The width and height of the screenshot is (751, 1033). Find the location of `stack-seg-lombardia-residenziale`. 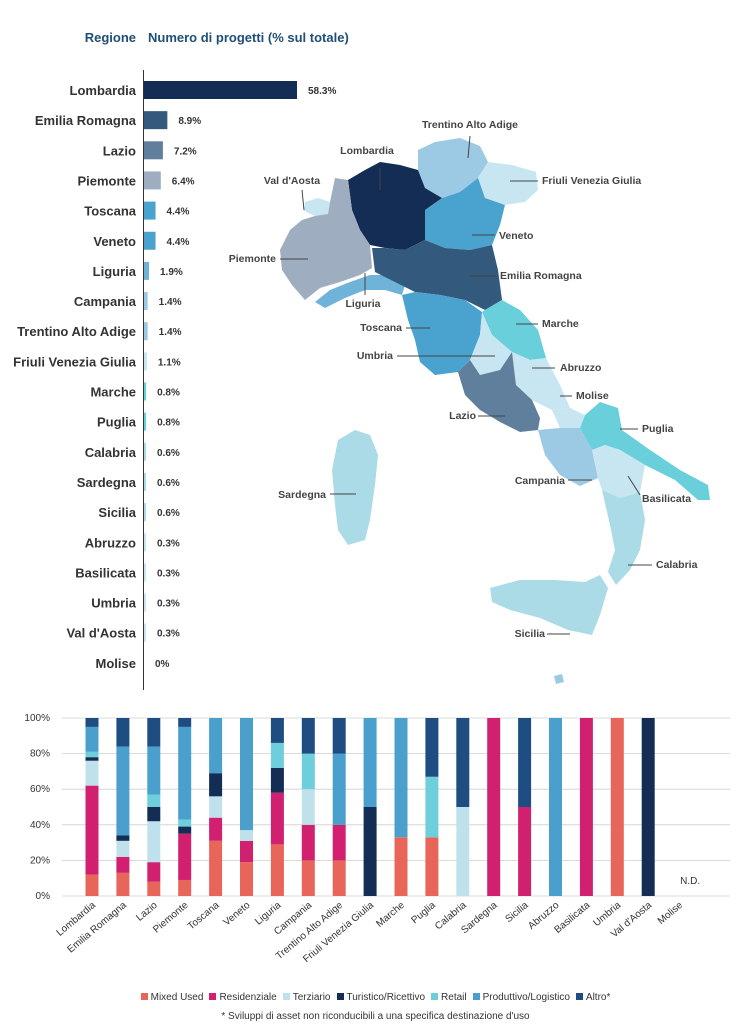

stack-seg-lombardia-residenziale is located at coordinates (92, 830).